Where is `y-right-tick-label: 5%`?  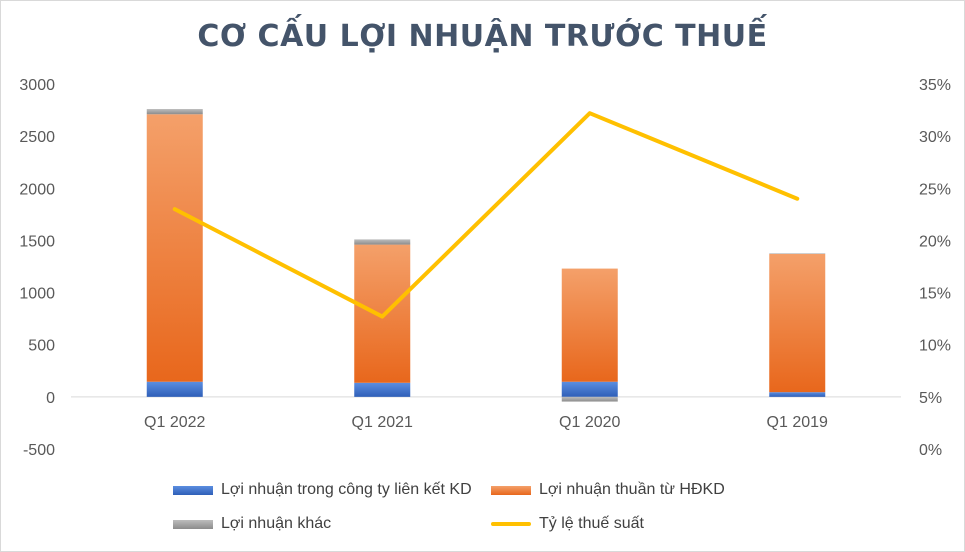 y-right-tick-label: 5% is located at coordinates (930, 398).